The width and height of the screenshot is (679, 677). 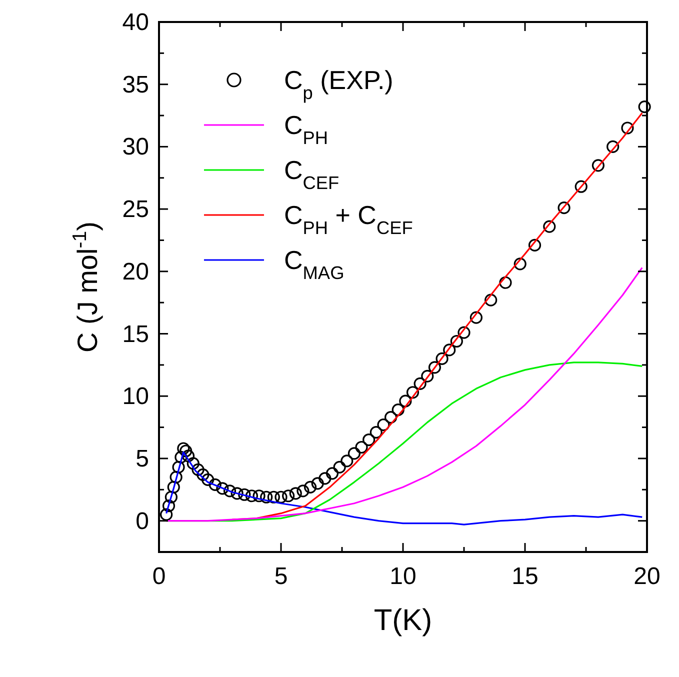 I want to click on x-tick-label: 20, so click(x=647, y=576).